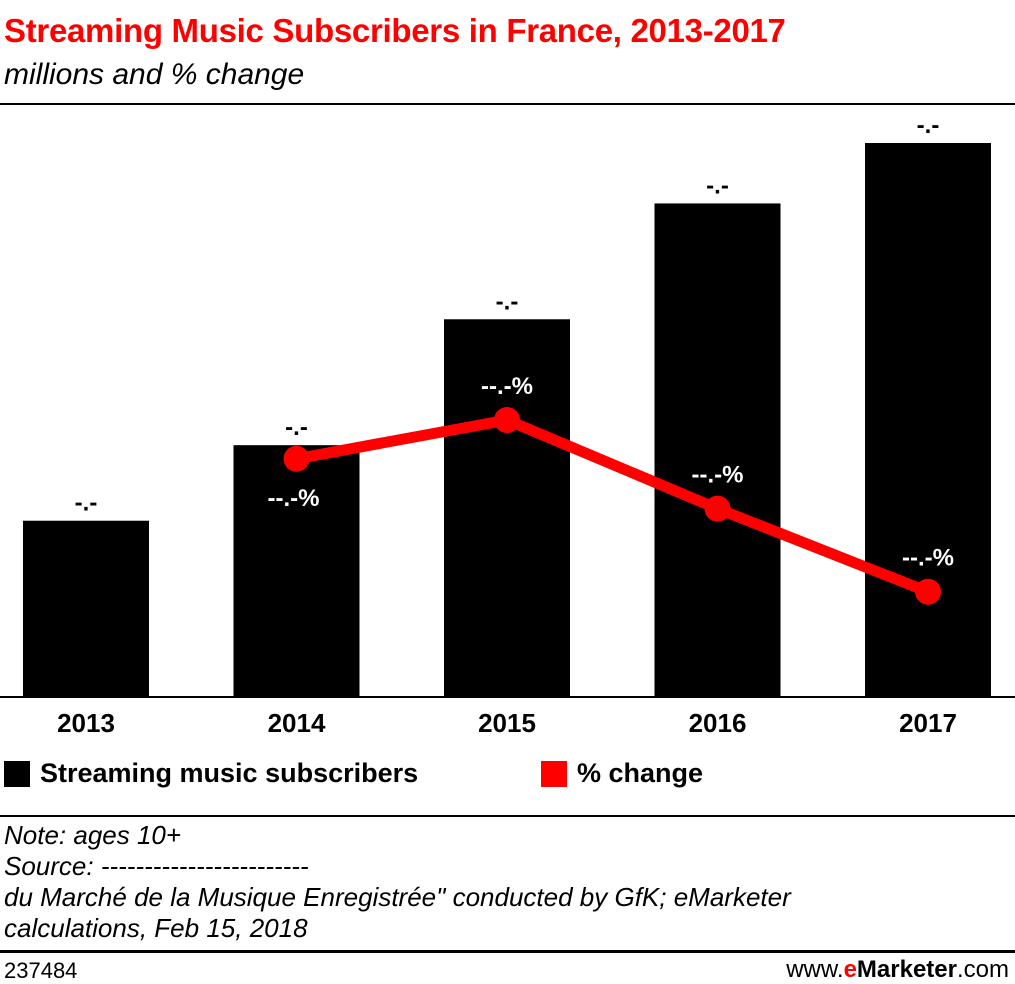 Image resolution: width=1015 pixels, height=984 pixels. Describe the element at coordinates (507, 104) in the screenshot. I see `header-rule` at that location.